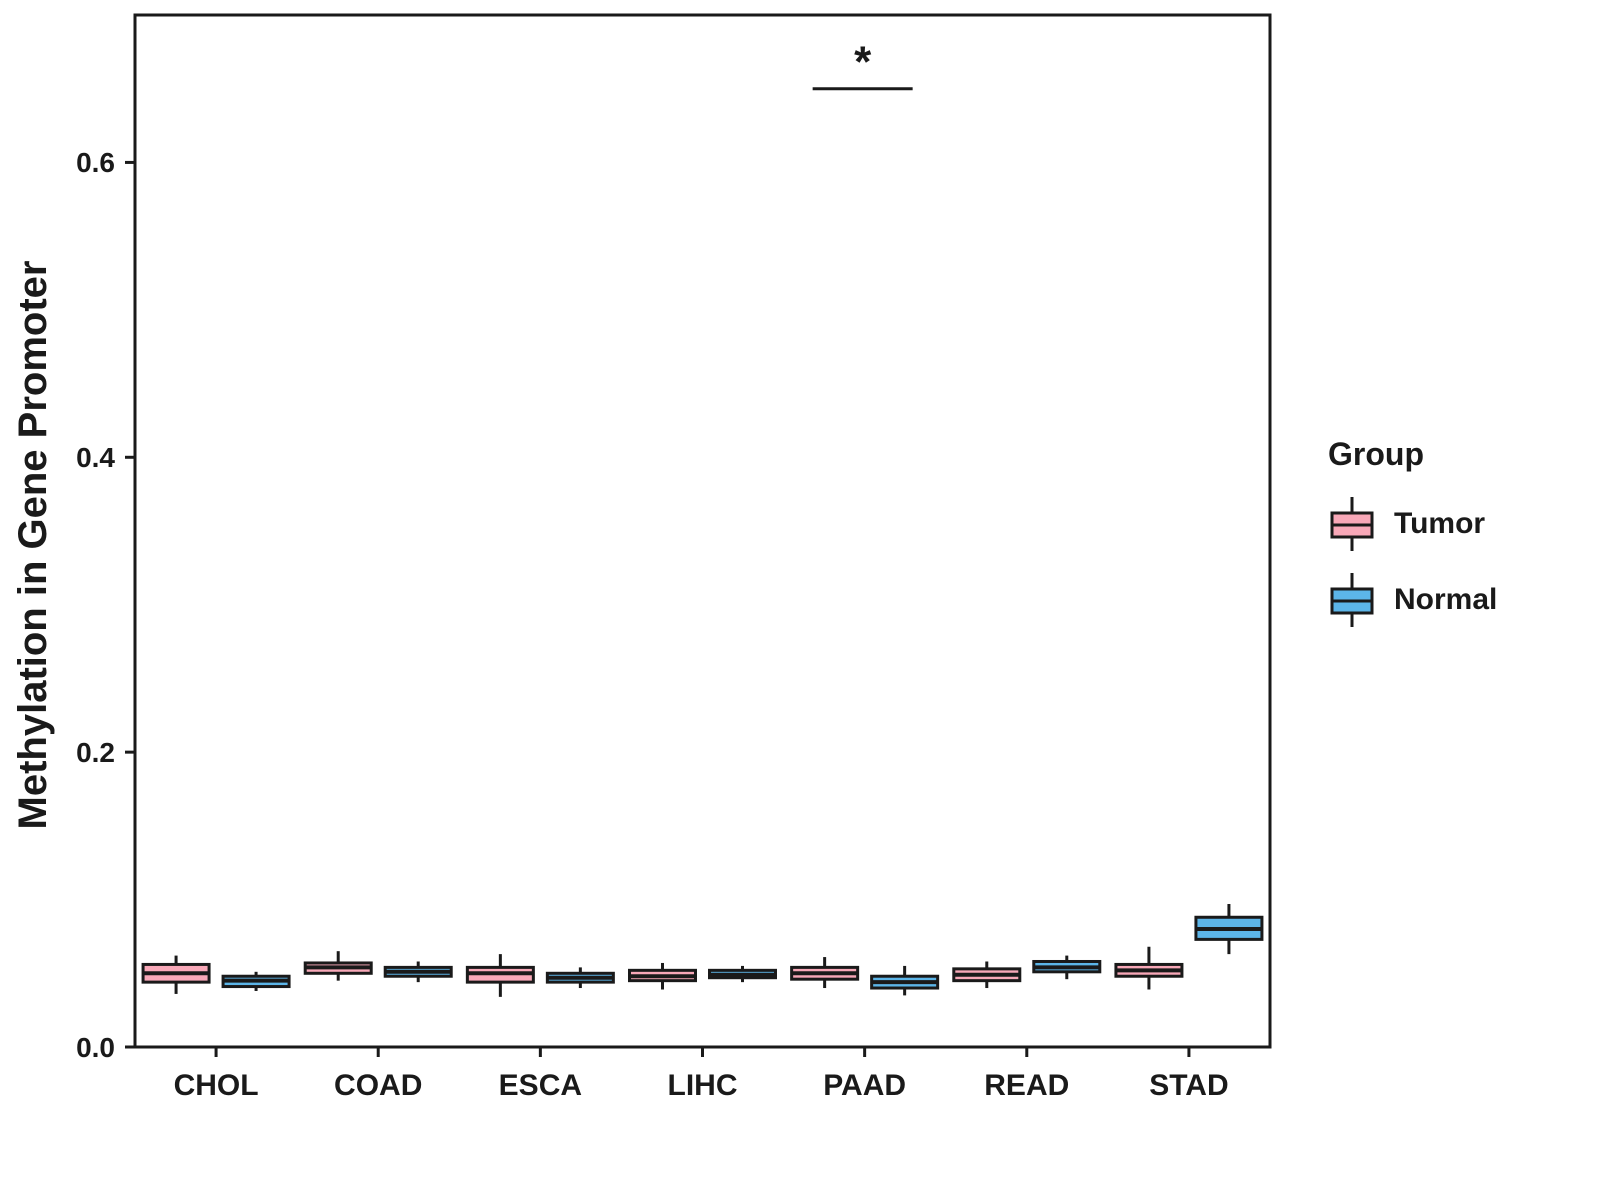 This screenshot has width=1600, height=1200. Describe the element at coordinates (1376, 454) in the screenshot. I see `legend-title: Group` at that location.